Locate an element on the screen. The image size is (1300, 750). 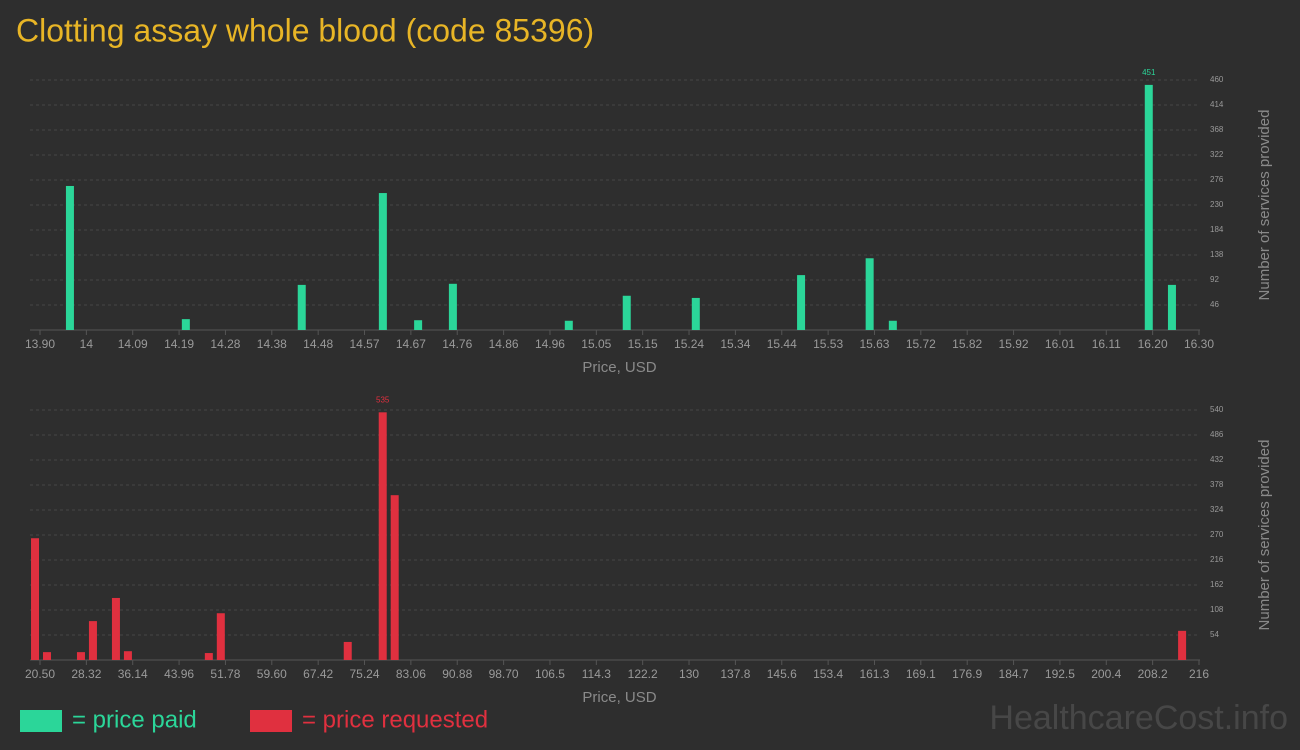
x-tick-label: 176.9 is located at coordinates (967, 674).